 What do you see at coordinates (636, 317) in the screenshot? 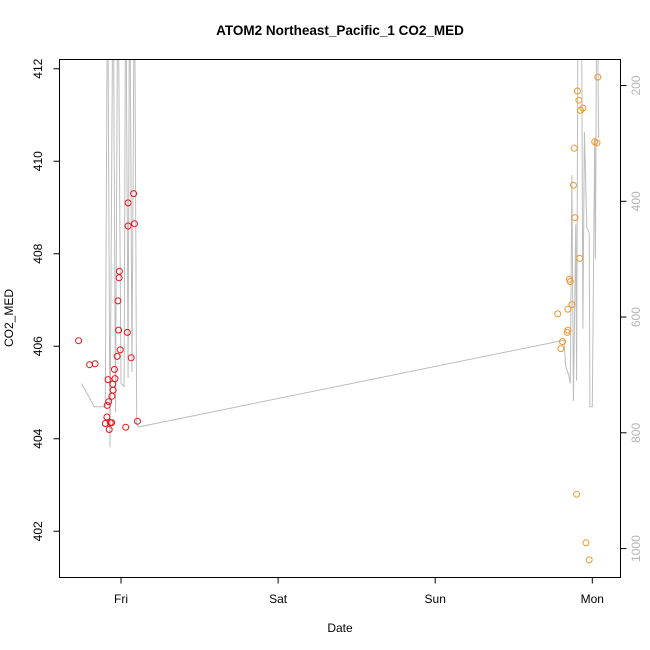
I see `right-tick-label: 600` at bounding box center [636, 317].